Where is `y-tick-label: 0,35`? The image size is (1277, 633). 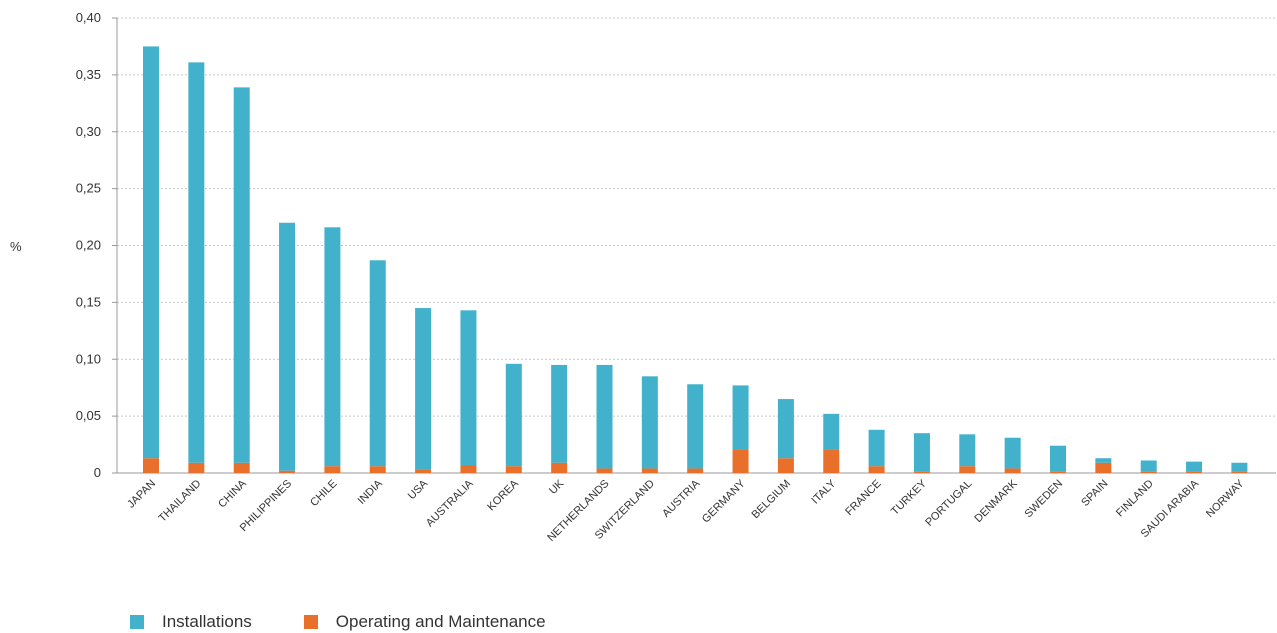
y-tick-label: 0,35 is located at coordinates (88, 74).